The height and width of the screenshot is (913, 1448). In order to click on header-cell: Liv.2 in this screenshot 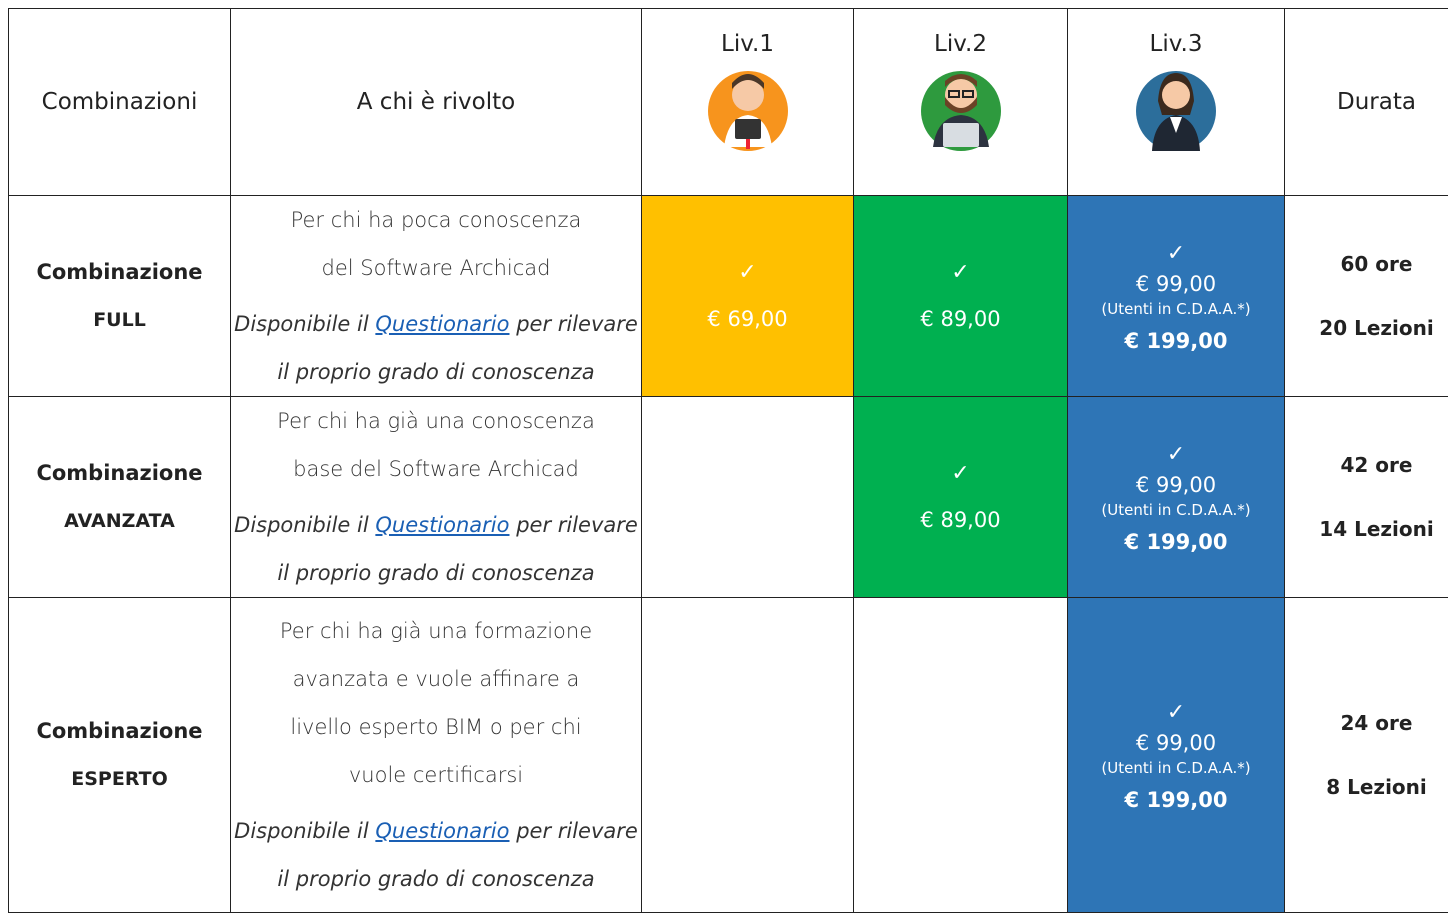, I will do `click(961, 102)`.